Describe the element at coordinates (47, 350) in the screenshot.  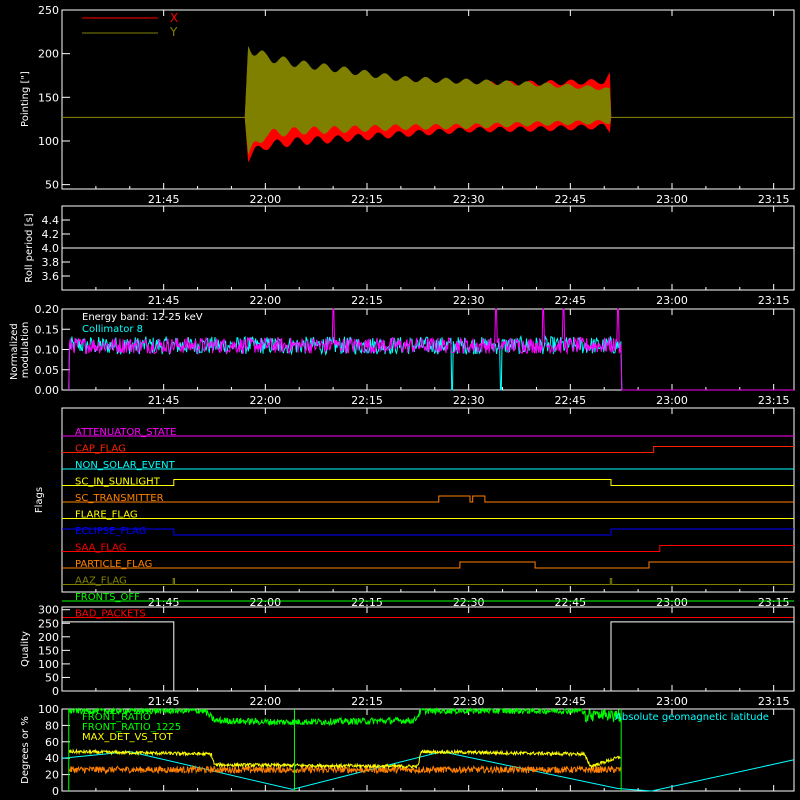
I see `y-tick-label: 0.10` at that location.